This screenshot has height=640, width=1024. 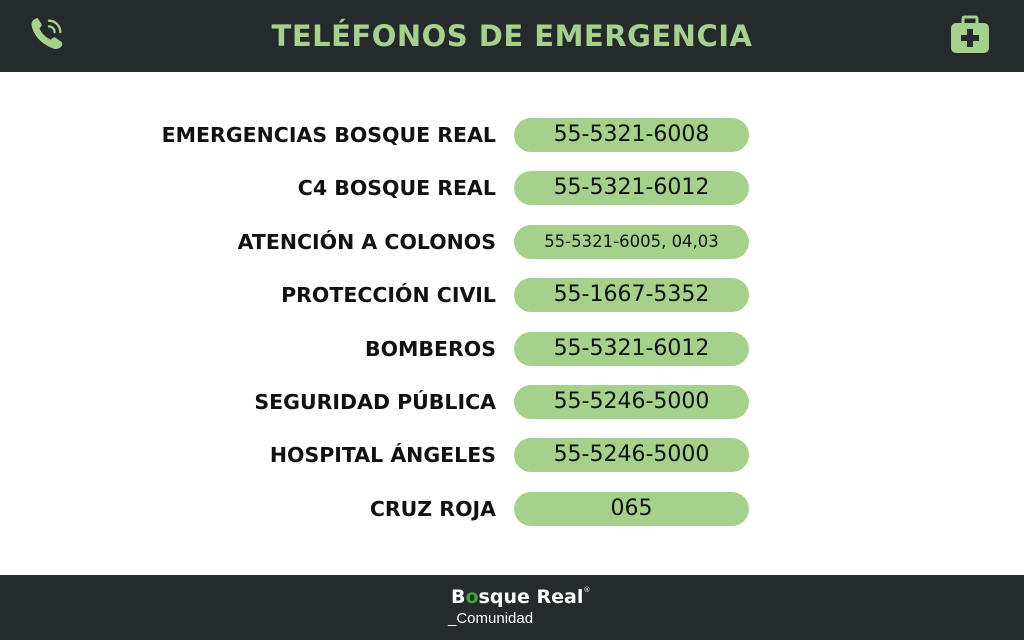 I want to click on contact-phone: 55-5321-6008, so click(x=631, y=135).